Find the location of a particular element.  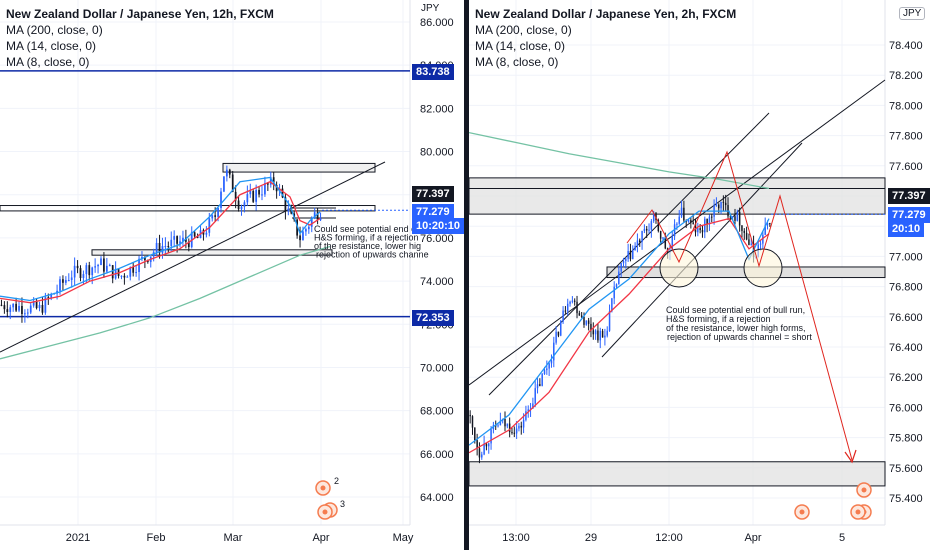

channel-trendline-12h is located at coordinates (193, 257).